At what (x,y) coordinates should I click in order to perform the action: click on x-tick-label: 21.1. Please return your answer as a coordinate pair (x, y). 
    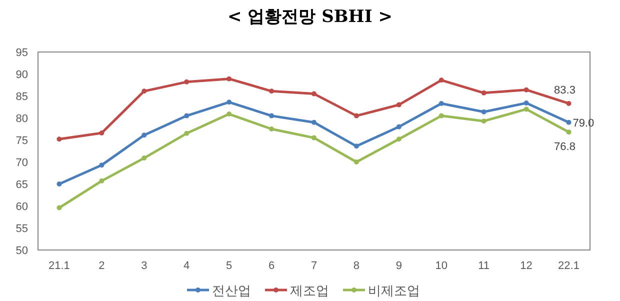
    Looking at the image, I should click on (59, 266).